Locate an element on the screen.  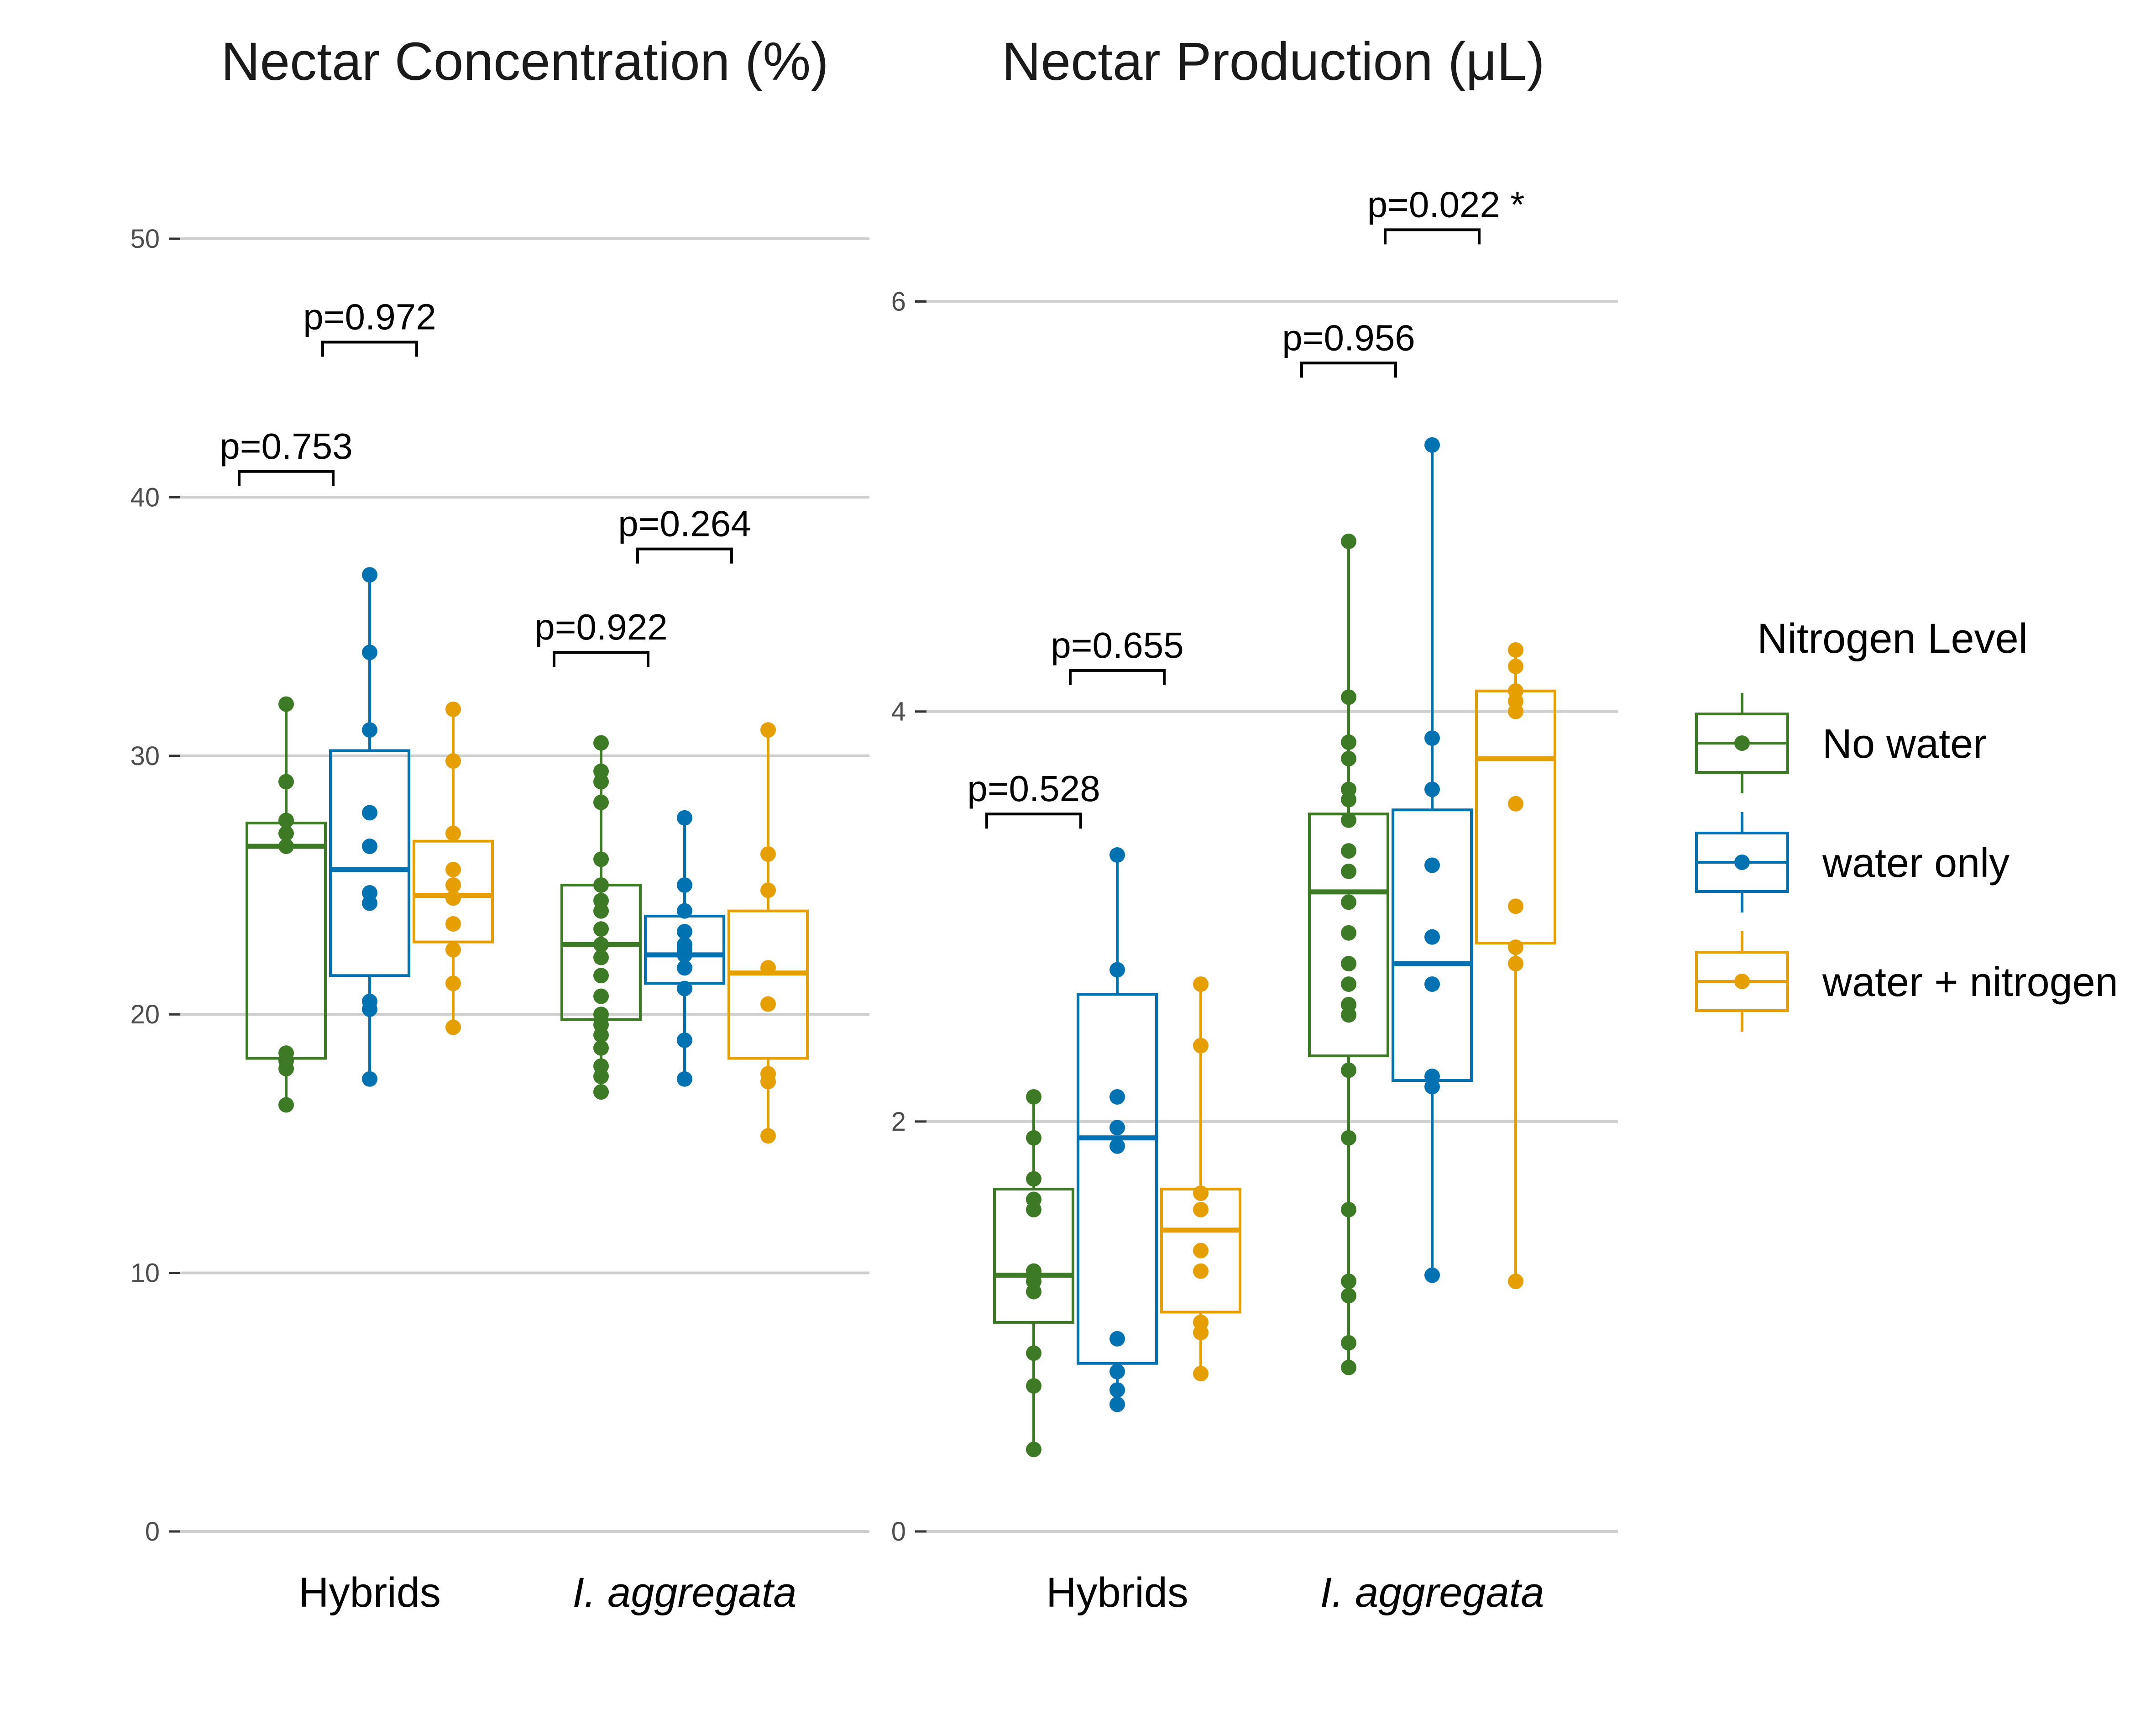
legend-items: No water water only water + nitrogen is located at coordinates (1906, 862).